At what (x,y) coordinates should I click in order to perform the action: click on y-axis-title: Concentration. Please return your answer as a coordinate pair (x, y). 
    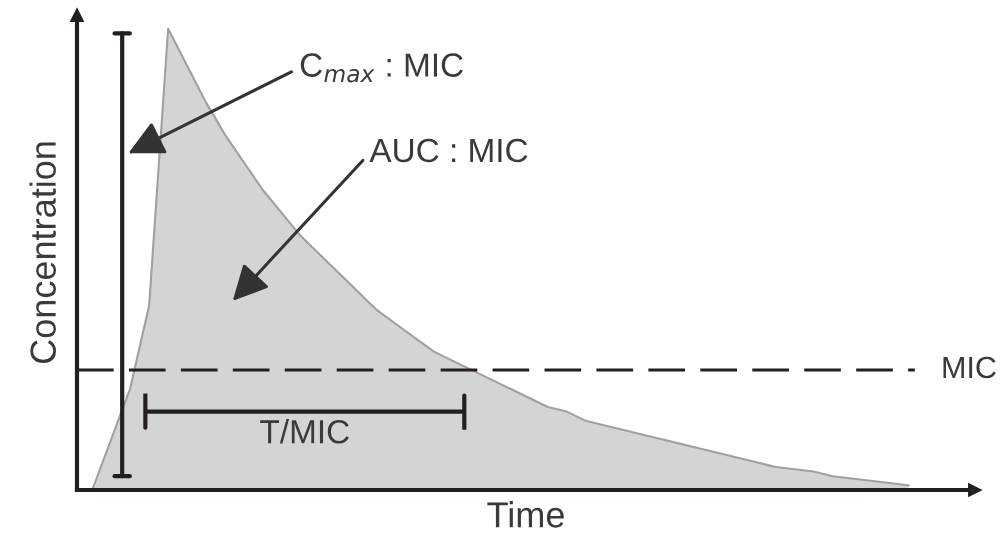
    Looking at the image, I should click on (42, 253).